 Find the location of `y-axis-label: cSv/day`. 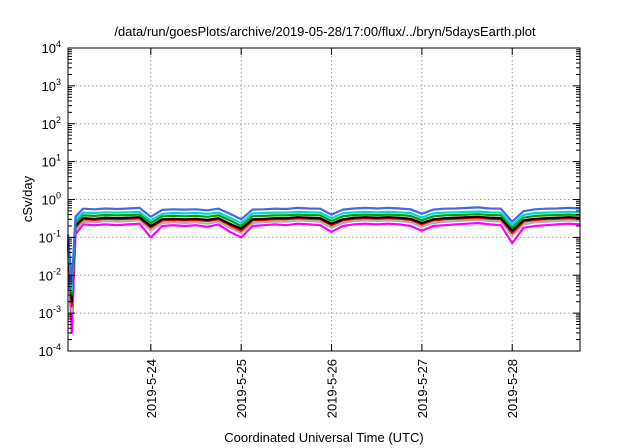

y-axis-label: cSv/day is located at coordinates (27, 198).